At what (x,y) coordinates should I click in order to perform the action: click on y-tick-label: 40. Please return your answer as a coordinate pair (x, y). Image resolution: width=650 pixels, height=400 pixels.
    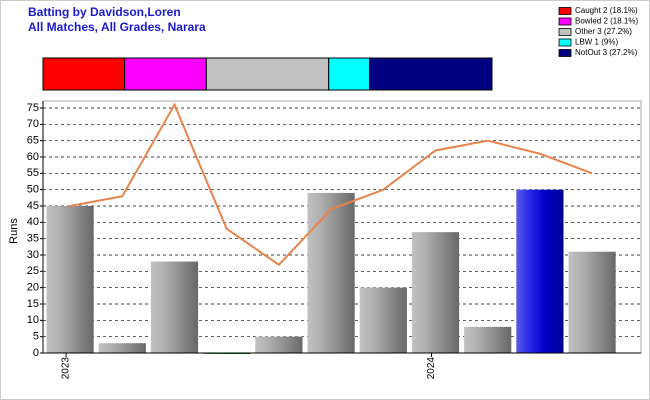
    Looking at the image, I should click on (33, 222).